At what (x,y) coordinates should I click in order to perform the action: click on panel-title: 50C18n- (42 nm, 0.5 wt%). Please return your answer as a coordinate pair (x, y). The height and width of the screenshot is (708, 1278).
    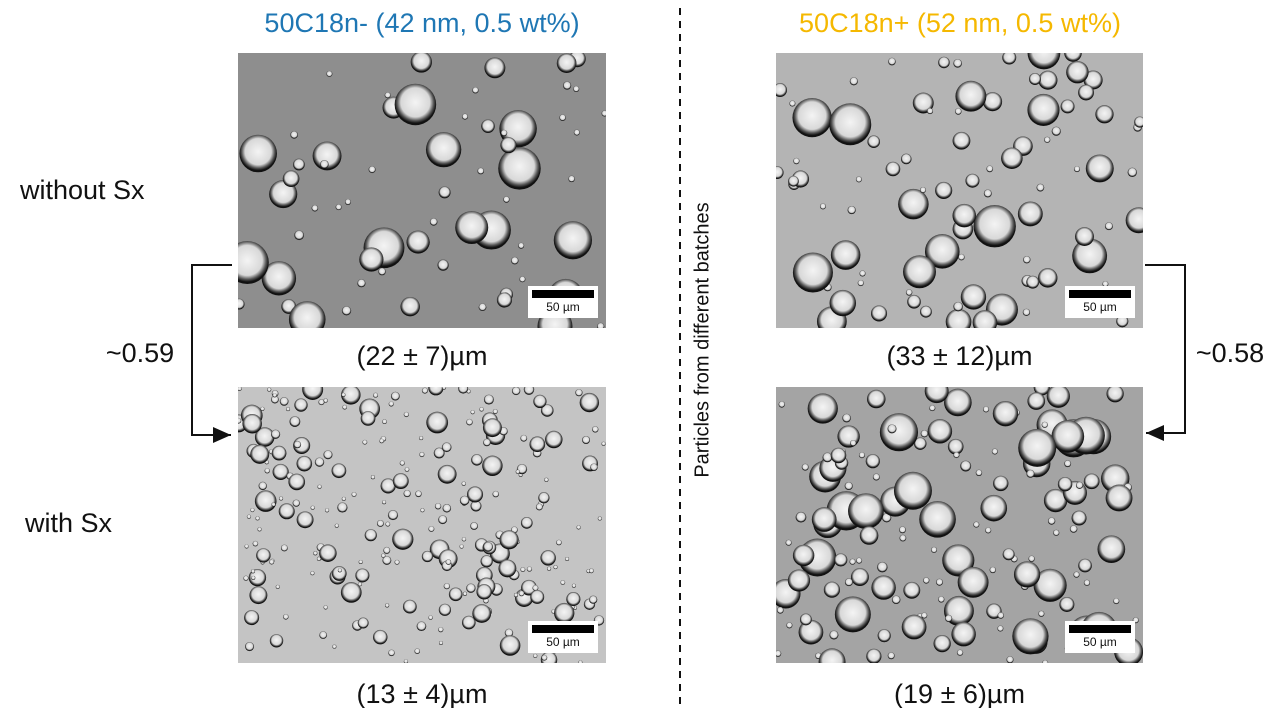
    Looking at the image, I should click on (421, 23).